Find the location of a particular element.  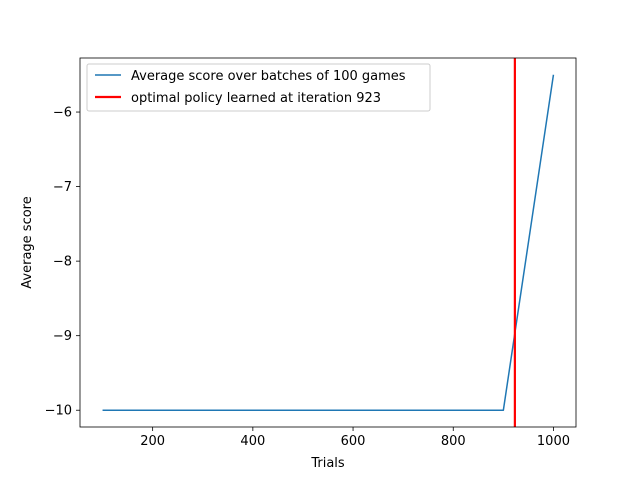

y-tick-label: −10 is located at coordinates (58, 411).